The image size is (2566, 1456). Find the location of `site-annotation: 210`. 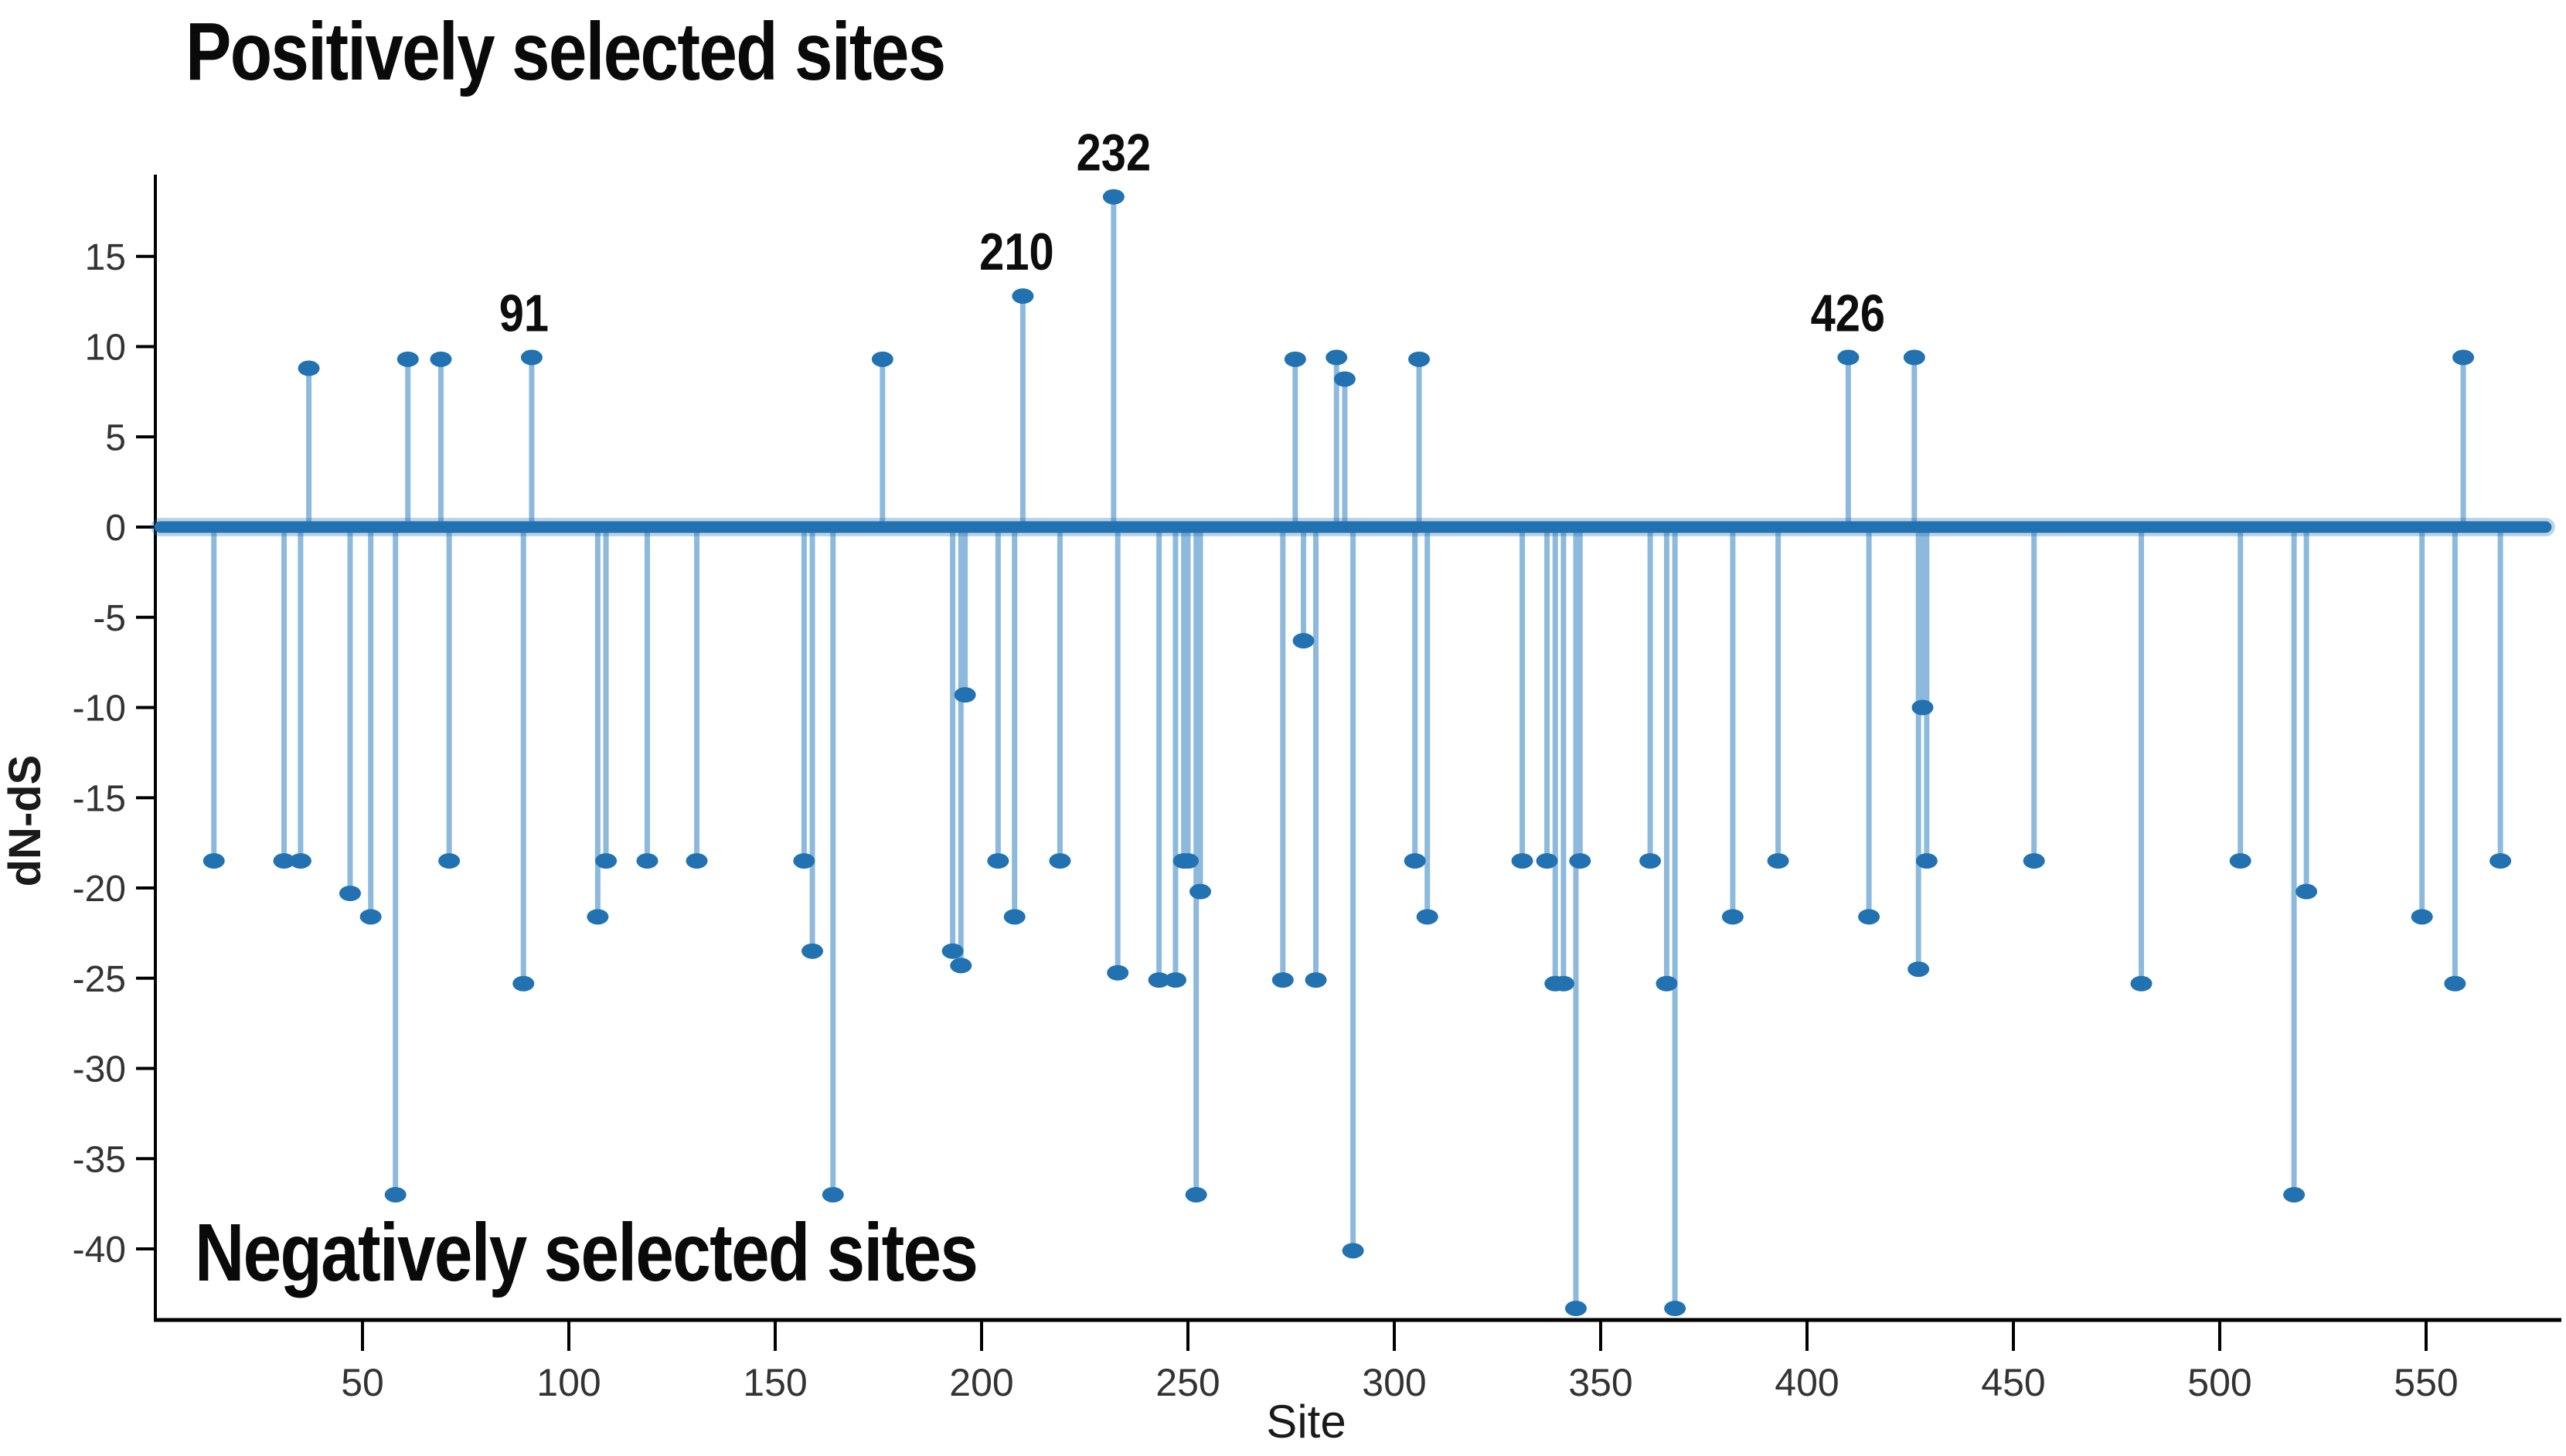

site-annotation: 210 is located at coordinates (1016, 252).